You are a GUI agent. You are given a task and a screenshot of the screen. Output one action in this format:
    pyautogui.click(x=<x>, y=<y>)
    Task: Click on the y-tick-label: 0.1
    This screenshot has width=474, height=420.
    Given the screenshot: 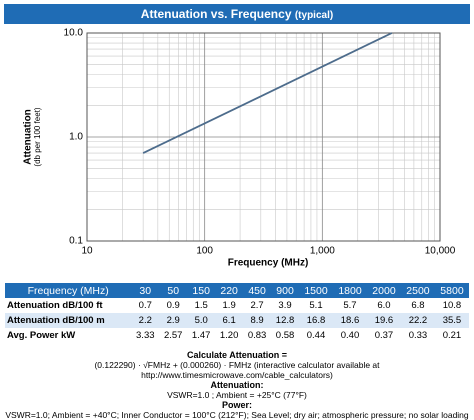 What is the action you would take?
    pyautogui.click(x=76, y=241)
    